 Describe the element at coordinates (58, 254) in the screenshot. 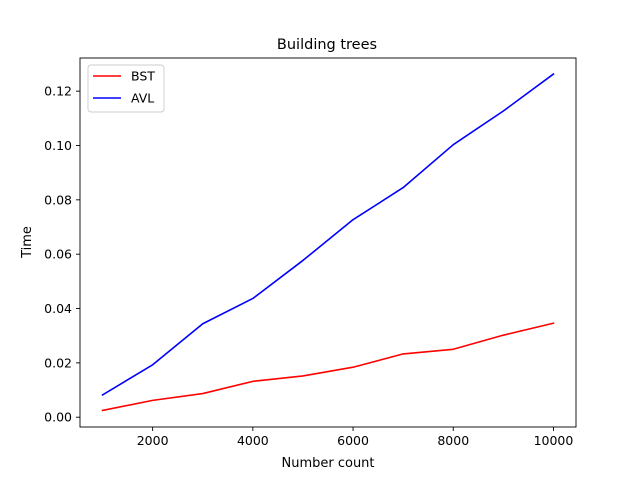

I see `y-tick-label: 0.06` at that location.